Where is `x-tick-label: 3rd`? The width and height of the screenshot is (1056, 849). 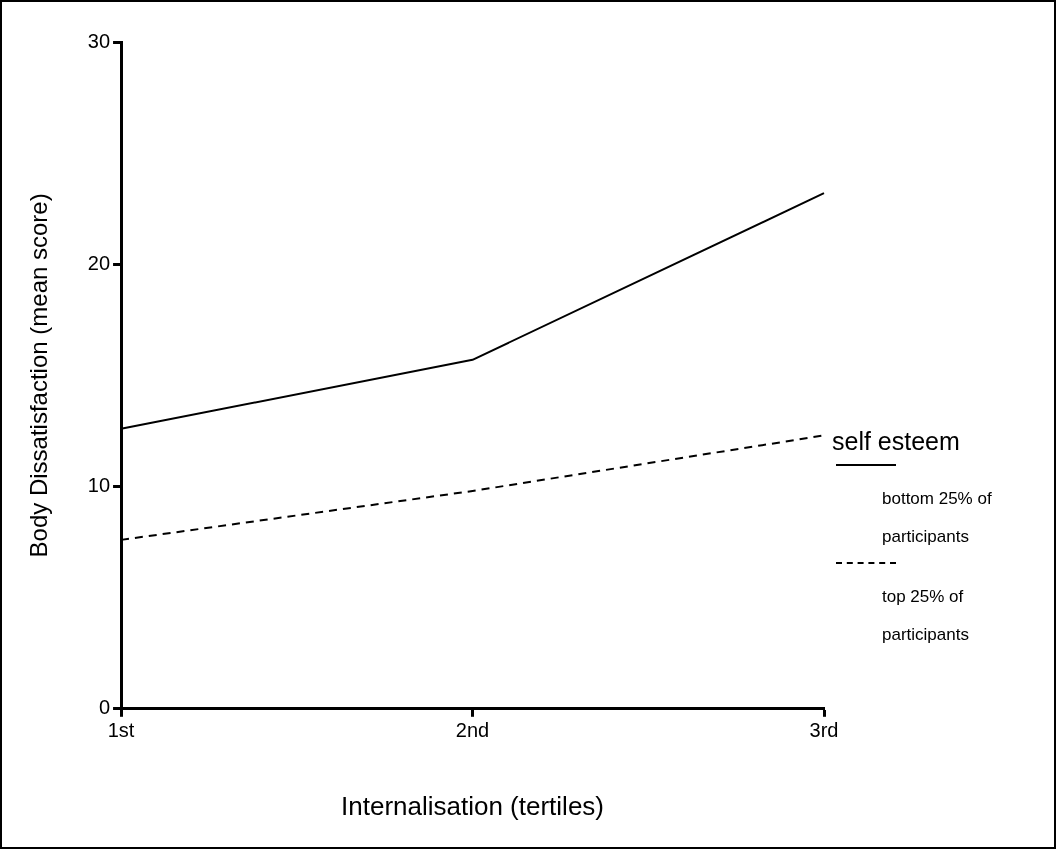 x-tick-label: 3rd is located at coordinates (824, 730).